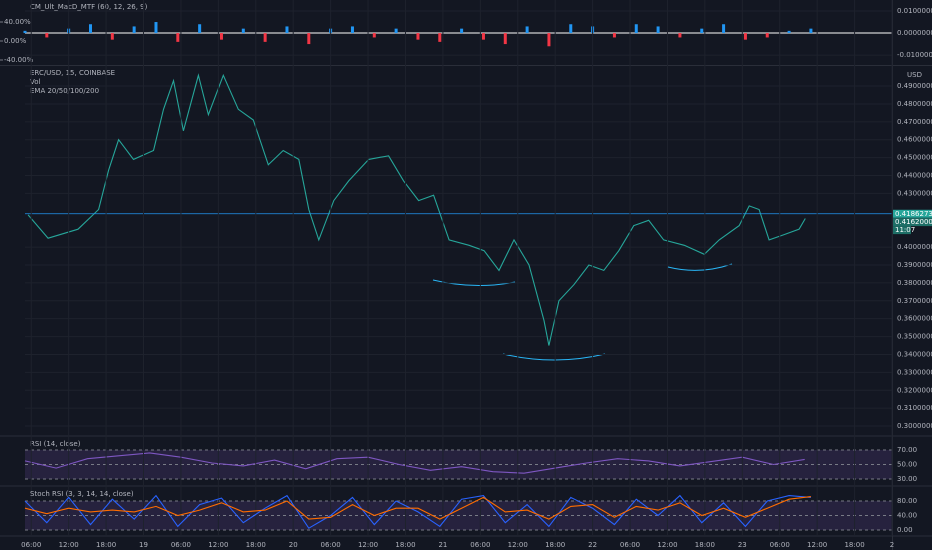  I want to click on y-tick-label: 0.32000000, so click(914, 390).